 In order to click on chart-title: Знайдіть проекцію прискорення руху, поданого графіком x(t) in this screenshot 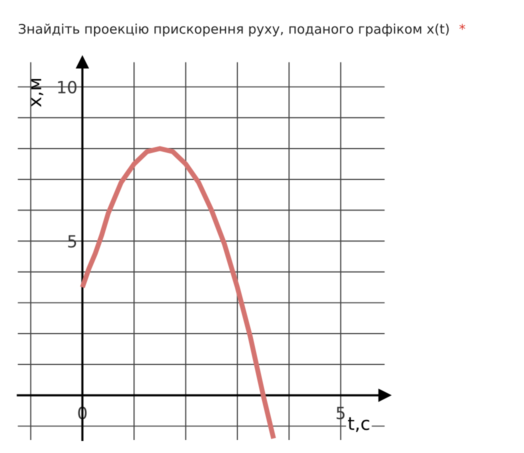, I will do `click(233, 30)`.